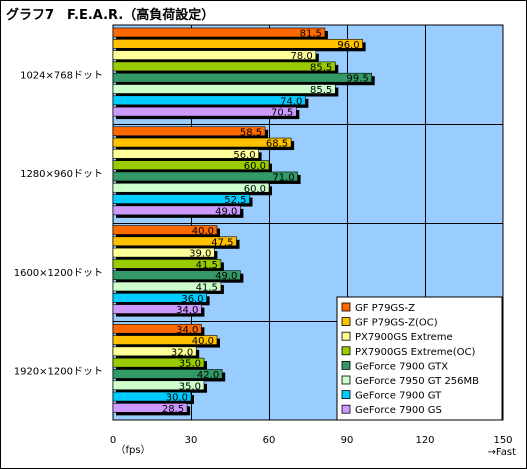 The width and height of the screenshot is (527, 469). What do you see at coordinates (357, 79) in the screenshot?
I see `bar-value-label: 99.5` at bounding box center [357, 79].